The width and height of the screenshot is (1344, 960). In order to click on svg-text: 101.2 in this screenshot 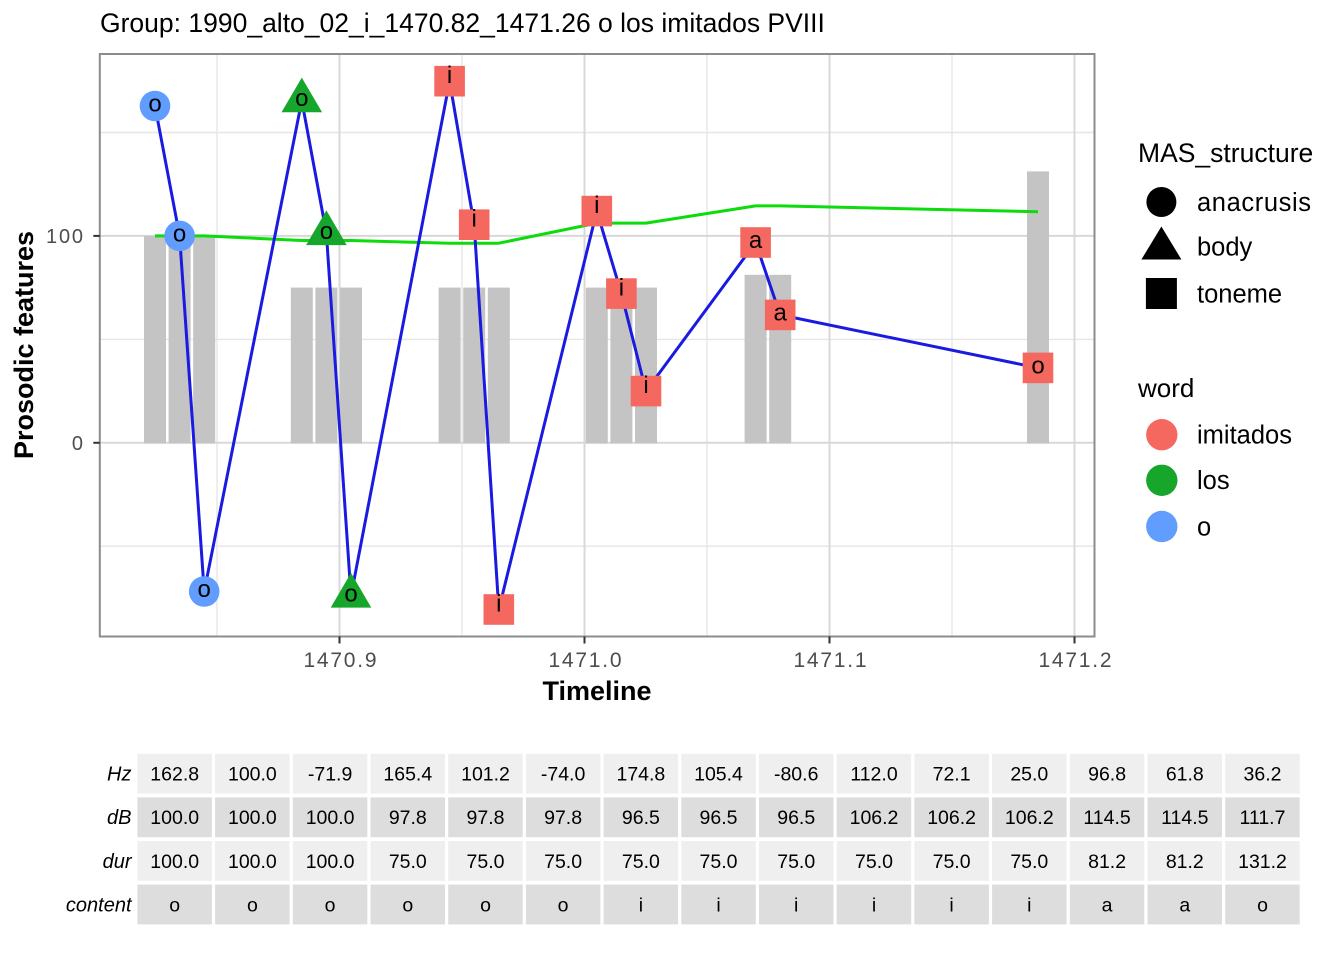, I will do `click(485, 775)`.